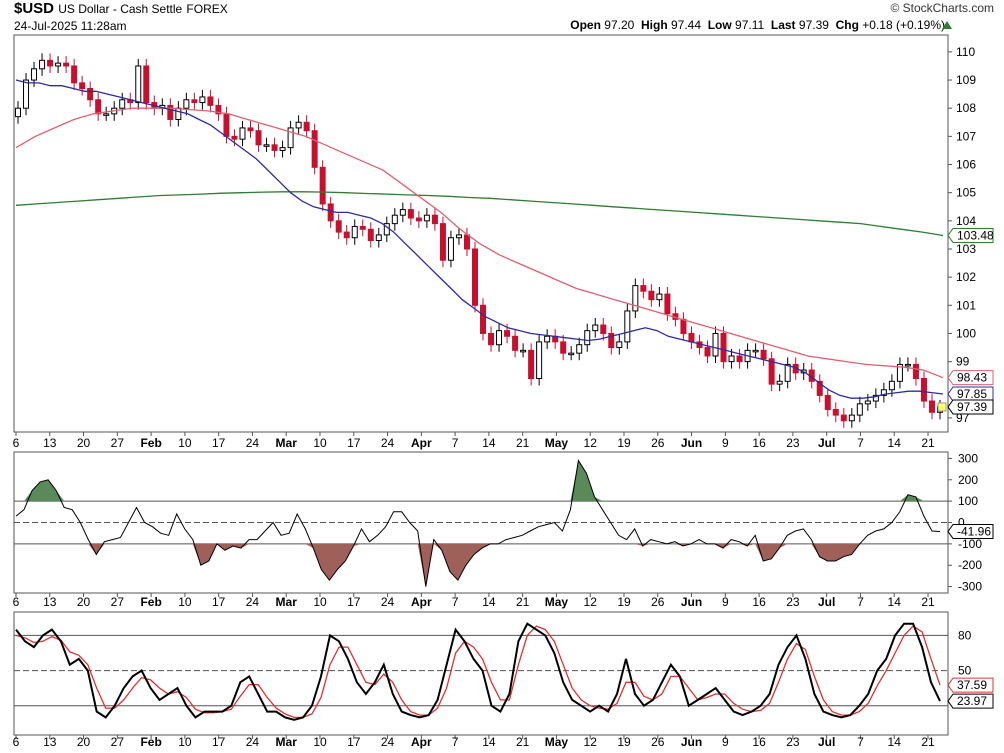 This screenshot has width=1004, height=753. What do you see at coordinates (970, 587) in the screenshot?
I see `y-tick-label: -300` at bounding box center [970, 587].